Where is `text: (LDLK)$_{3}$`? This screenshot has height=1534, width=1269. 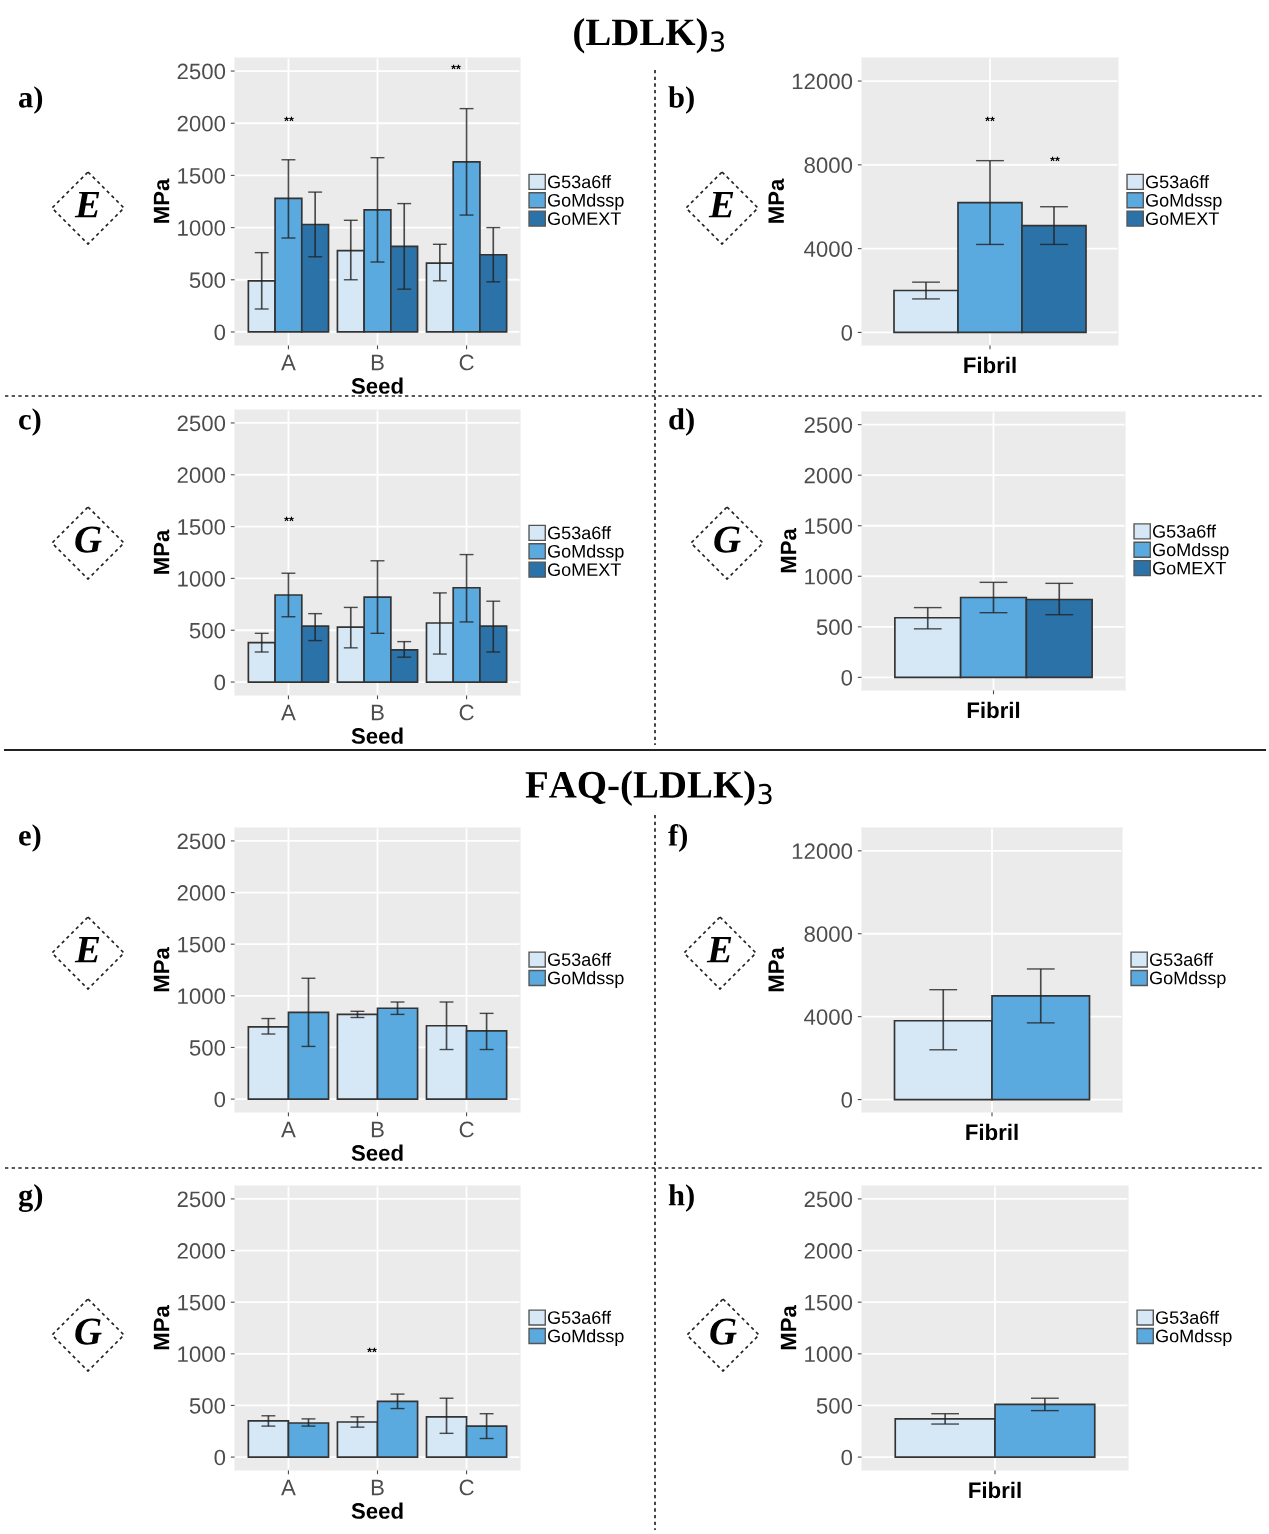
text: (LDLK)$_{3}$ is located at coordinates (649, 36).